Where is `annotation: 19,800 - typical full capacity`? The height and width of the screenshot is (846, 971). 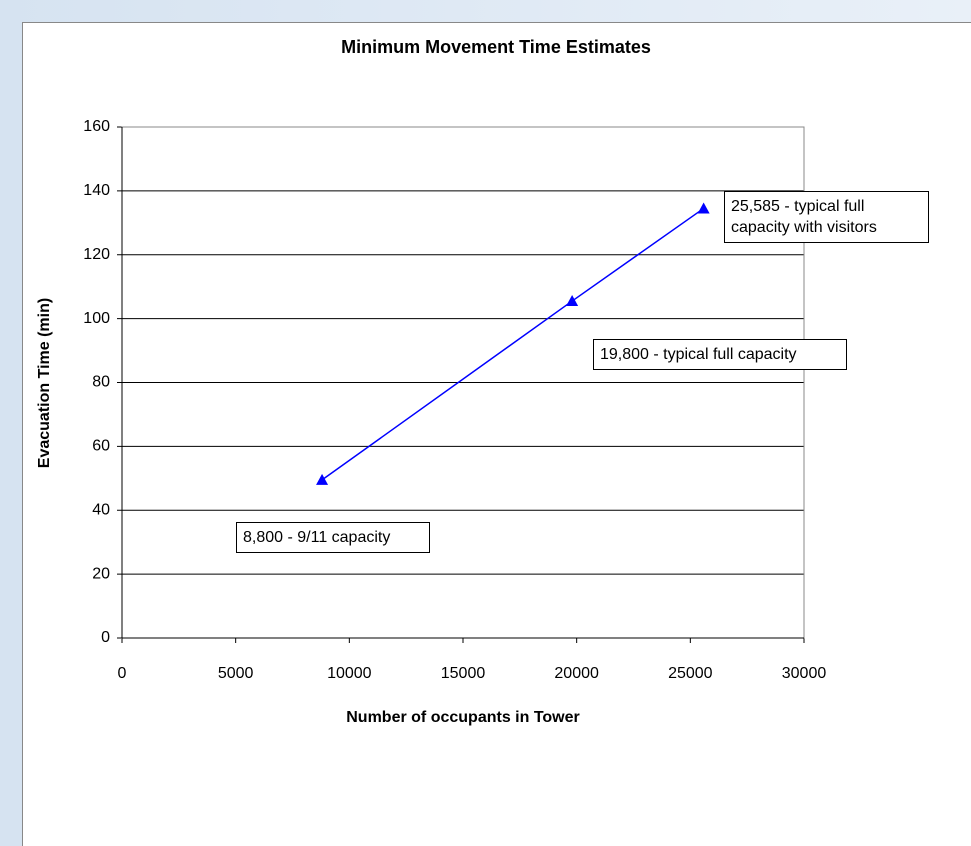
annotation: 19,800 - typical full capacity is located at coordinates (720, 354).